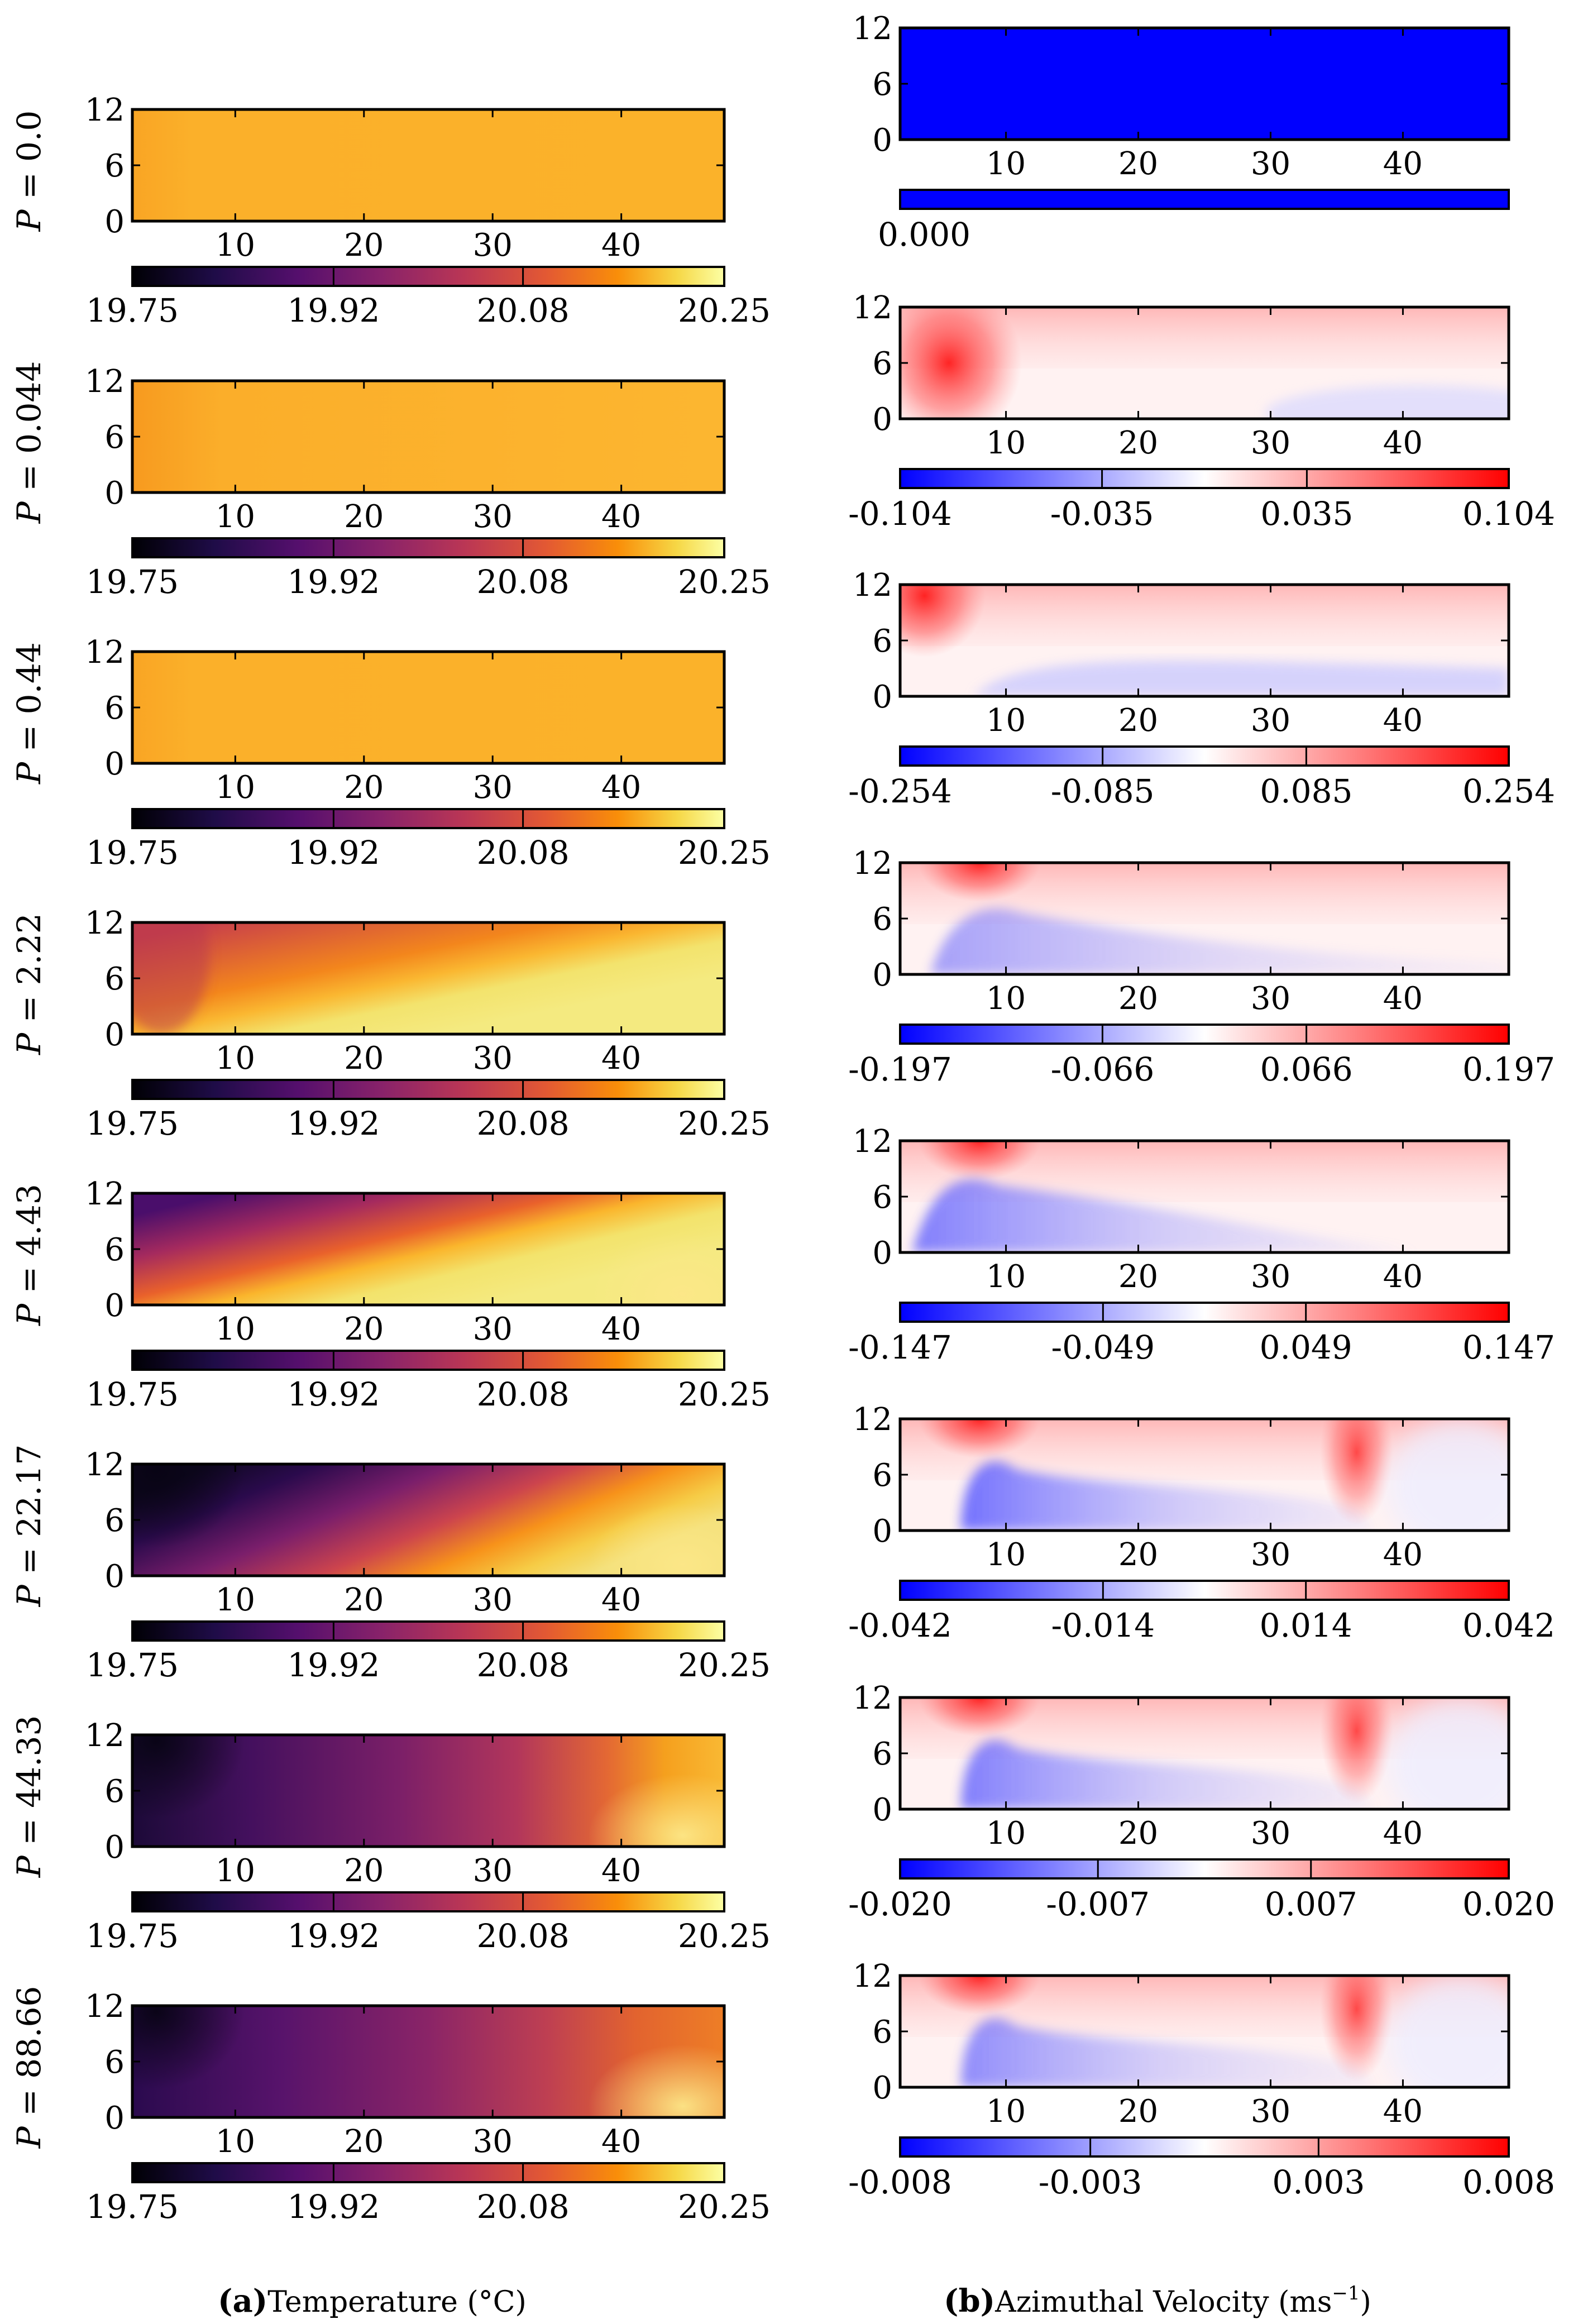  Describe the element at coordinates (900, 514) in the screenshot. I see `velocity-colorbar-tick-label: -0.104` at that location.